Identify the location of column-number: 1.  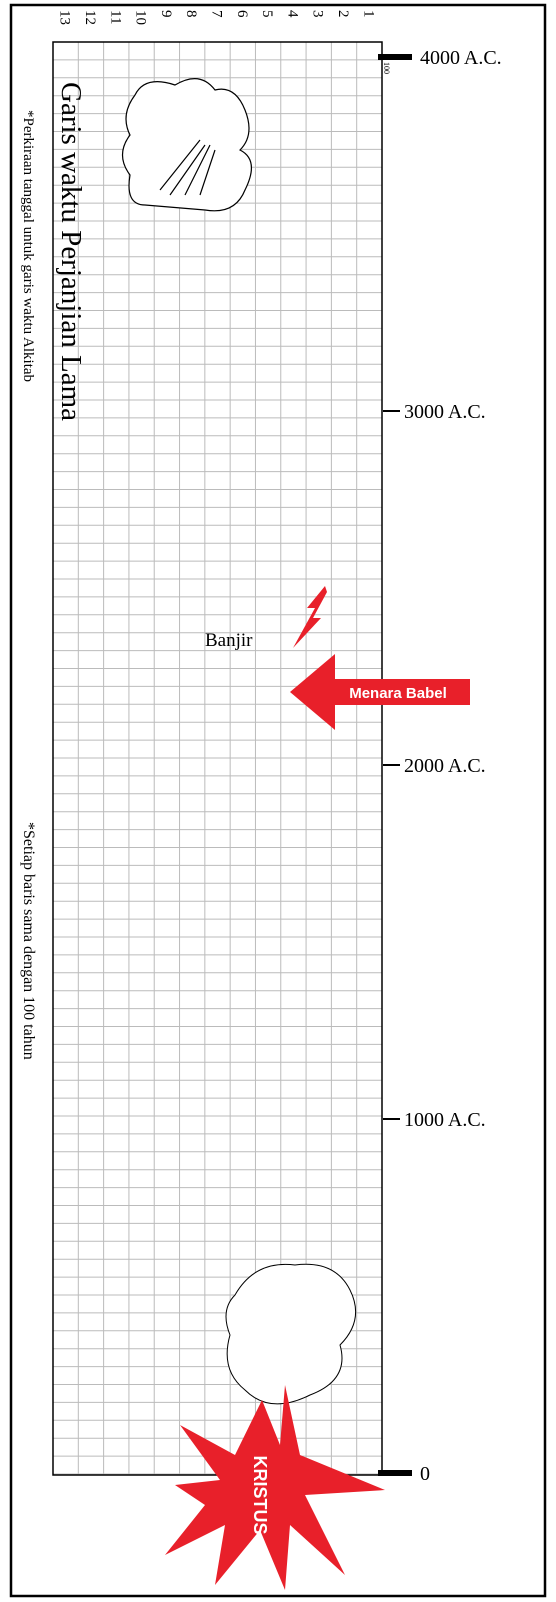
(368, 14).